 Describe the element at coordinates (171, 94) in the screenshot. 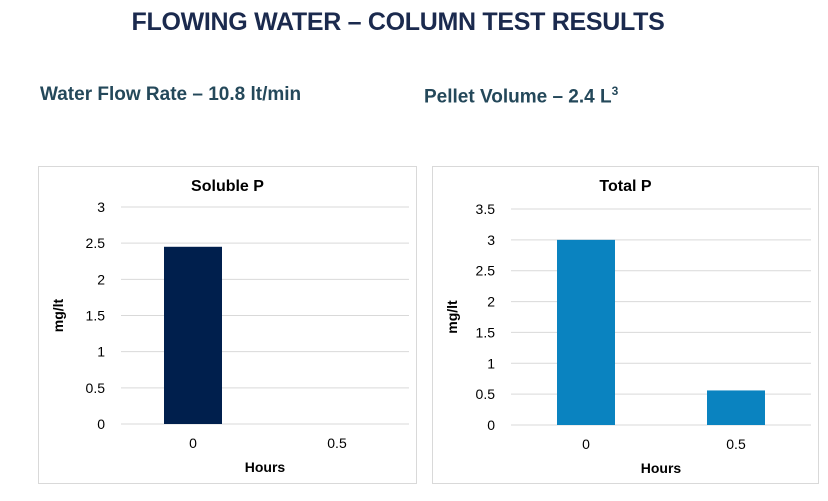

I see `flow-rate-label: Water Flow Rate – 10.8 lt/min` at that location.